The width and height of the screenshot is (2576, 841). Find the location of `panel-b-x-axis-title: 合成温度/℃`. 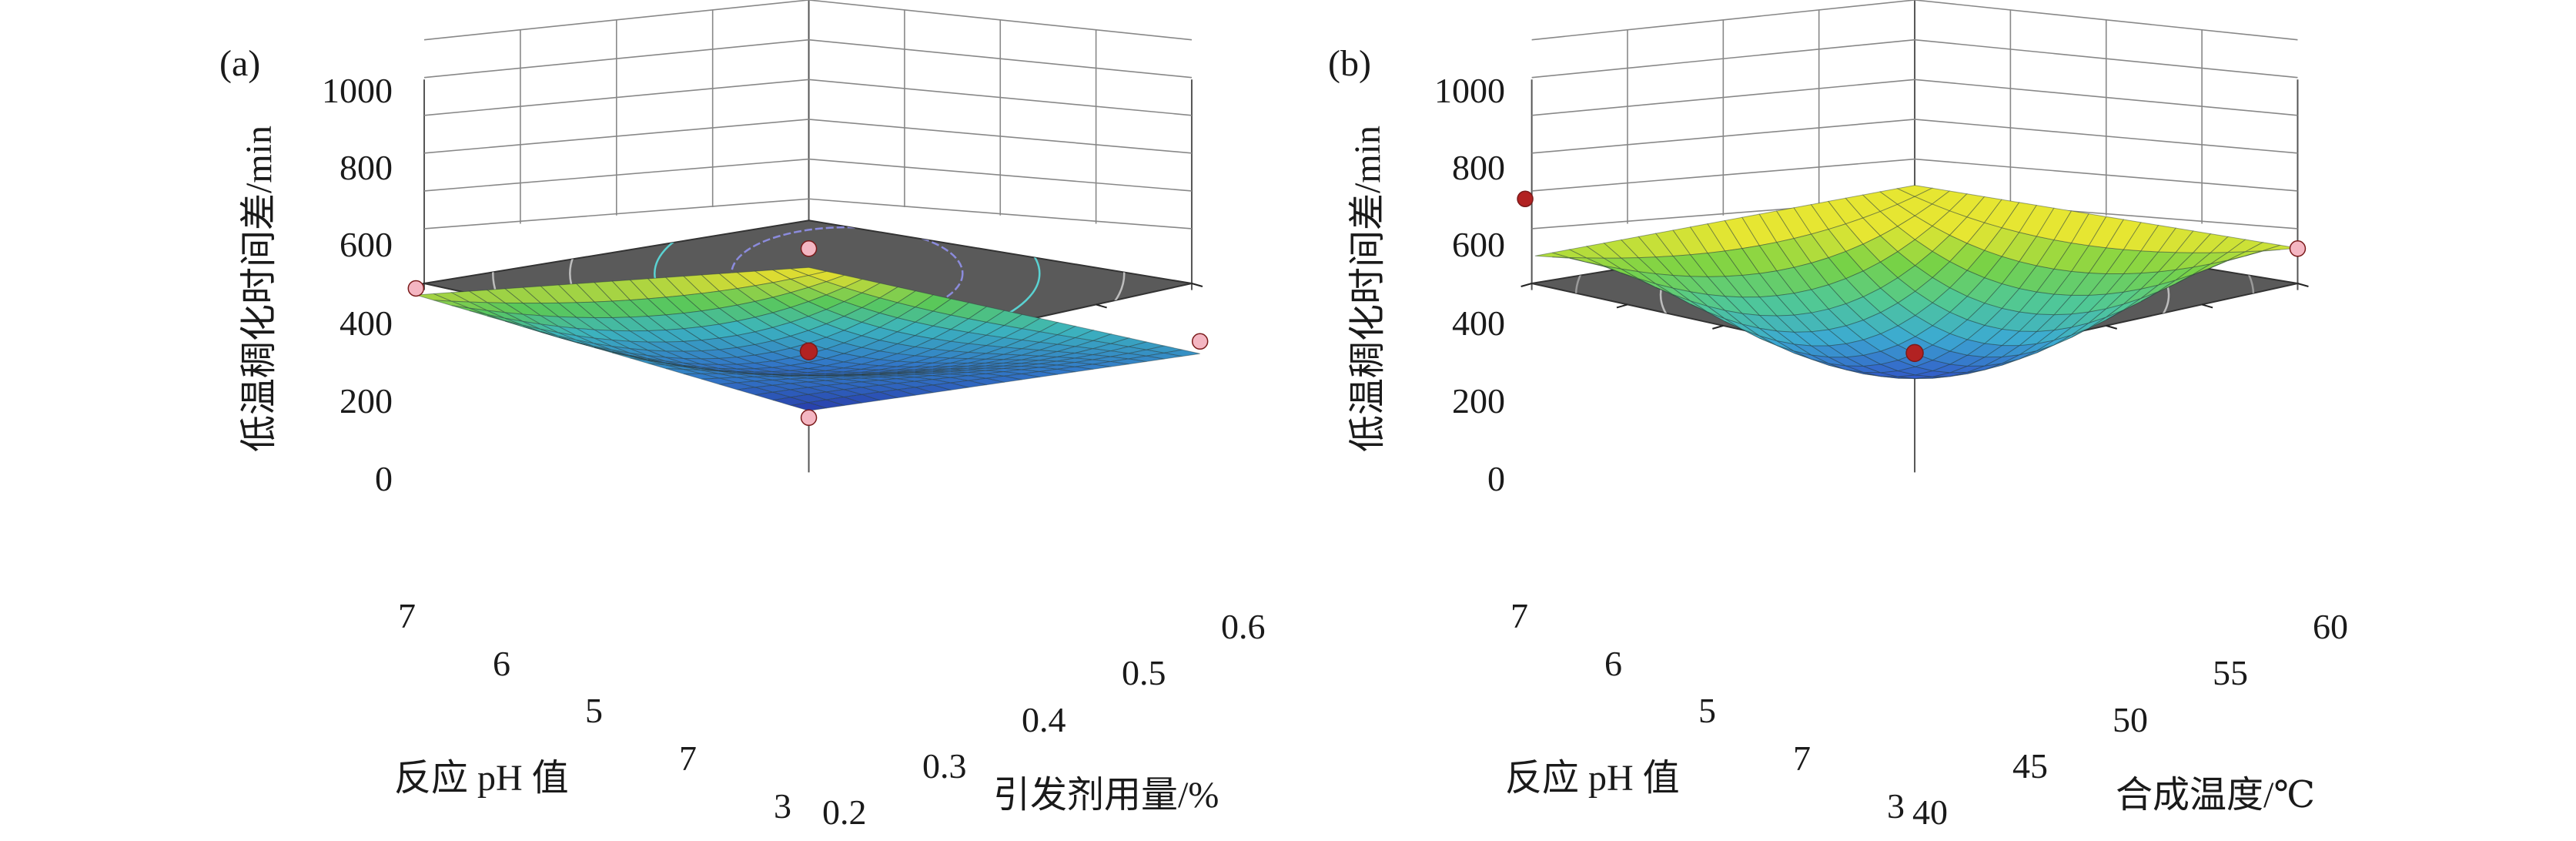

panel-b-x-axis-title: 合成温度/℃ is located at coordinates (2215, 795).